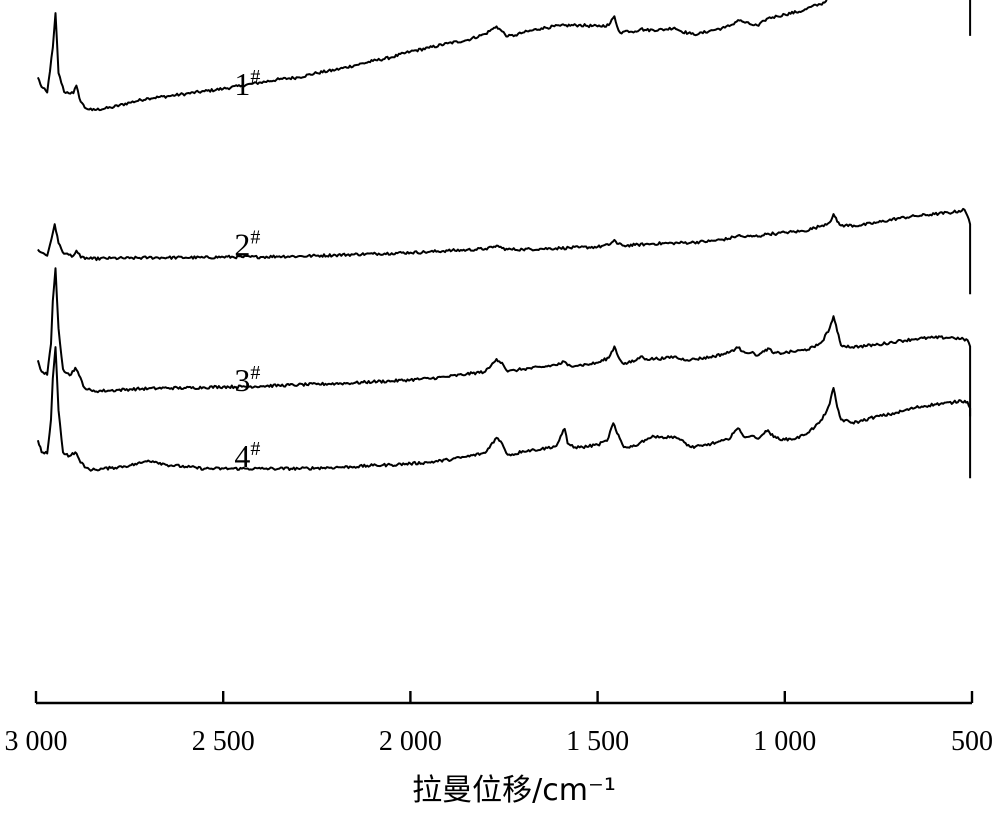  Describe the element at coordinates (410, 741) in the screenshot. I see `x-tick-label-2000: 2 000` at that location.